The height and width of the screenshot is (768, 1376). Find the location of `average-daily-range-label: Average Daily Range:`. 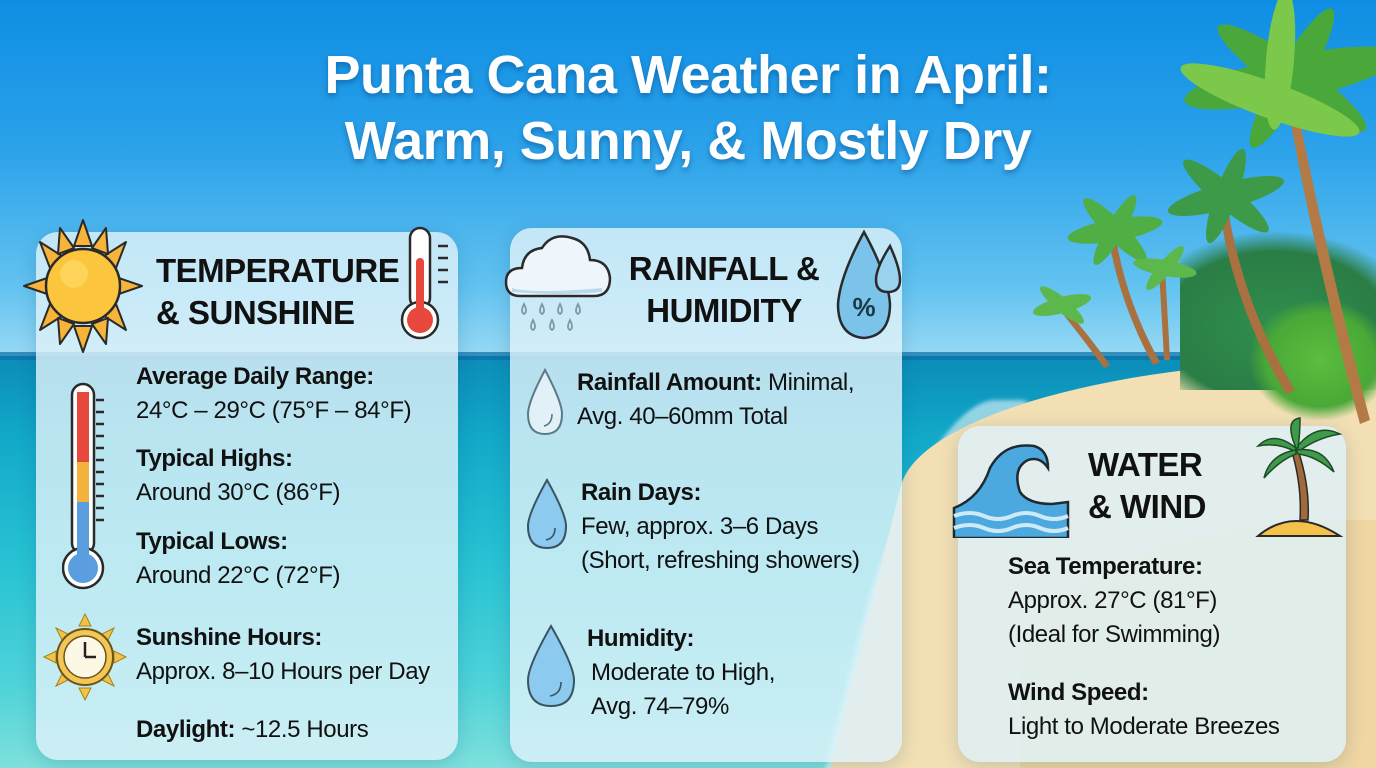

average-daily-range-label: Average Daily Range: is located at coordinates (255, 376).